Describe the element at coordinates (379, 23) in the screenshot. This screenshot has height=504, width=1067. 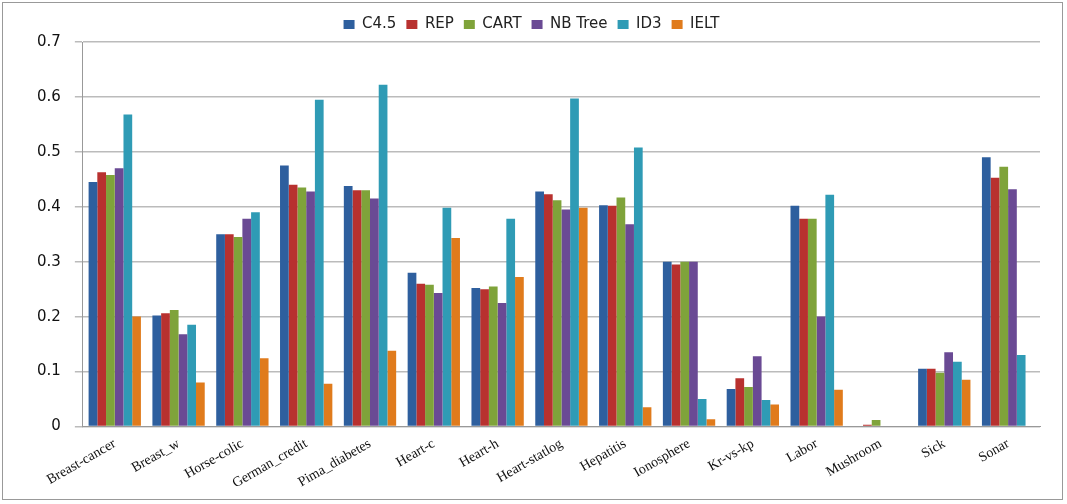
I see `legend-label: C4.5` at that location.